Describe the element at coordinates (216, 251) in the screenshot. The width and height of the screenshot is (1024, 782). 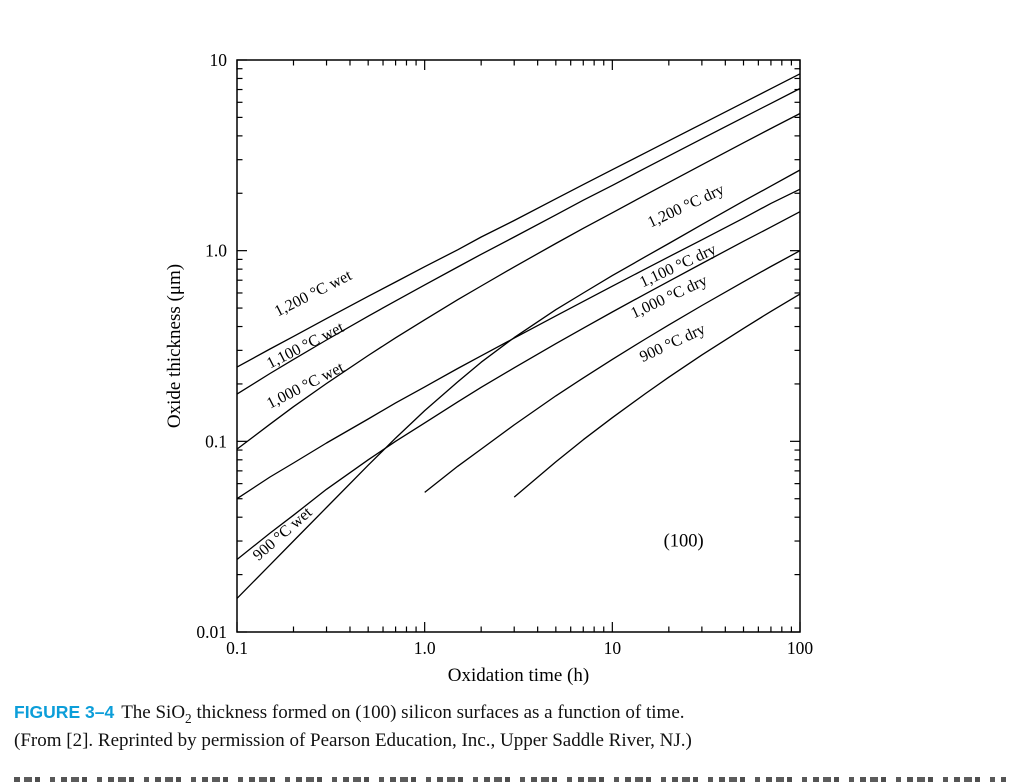
I see `y-tick-label: 1.0` at that location.